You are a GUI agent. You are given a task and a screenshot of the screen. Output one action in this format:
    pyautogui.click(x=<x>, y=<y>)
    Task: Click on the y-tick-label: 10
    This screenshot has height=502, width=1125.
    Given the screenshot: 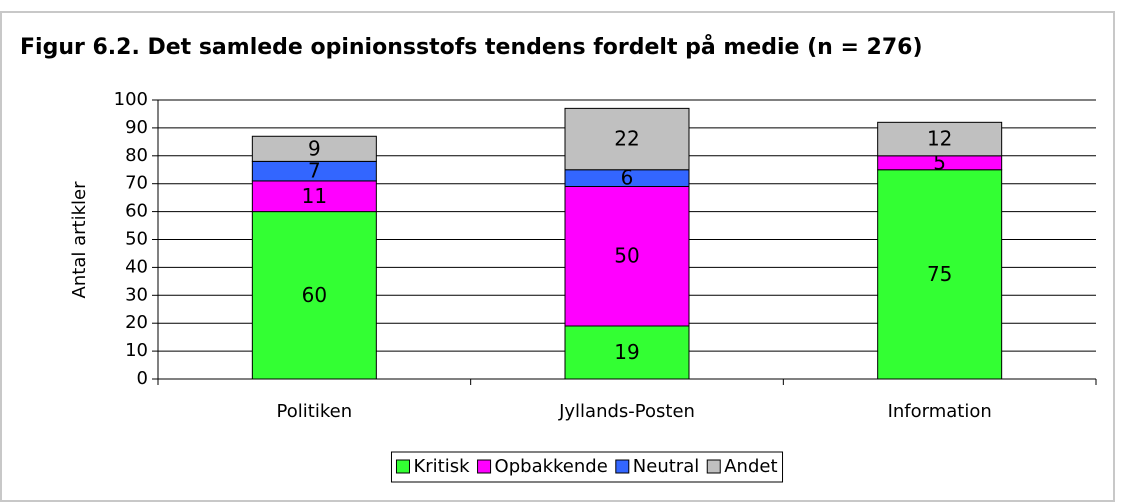 What is the action you would take?
    pyautogui.click(x=136, y=350)
    